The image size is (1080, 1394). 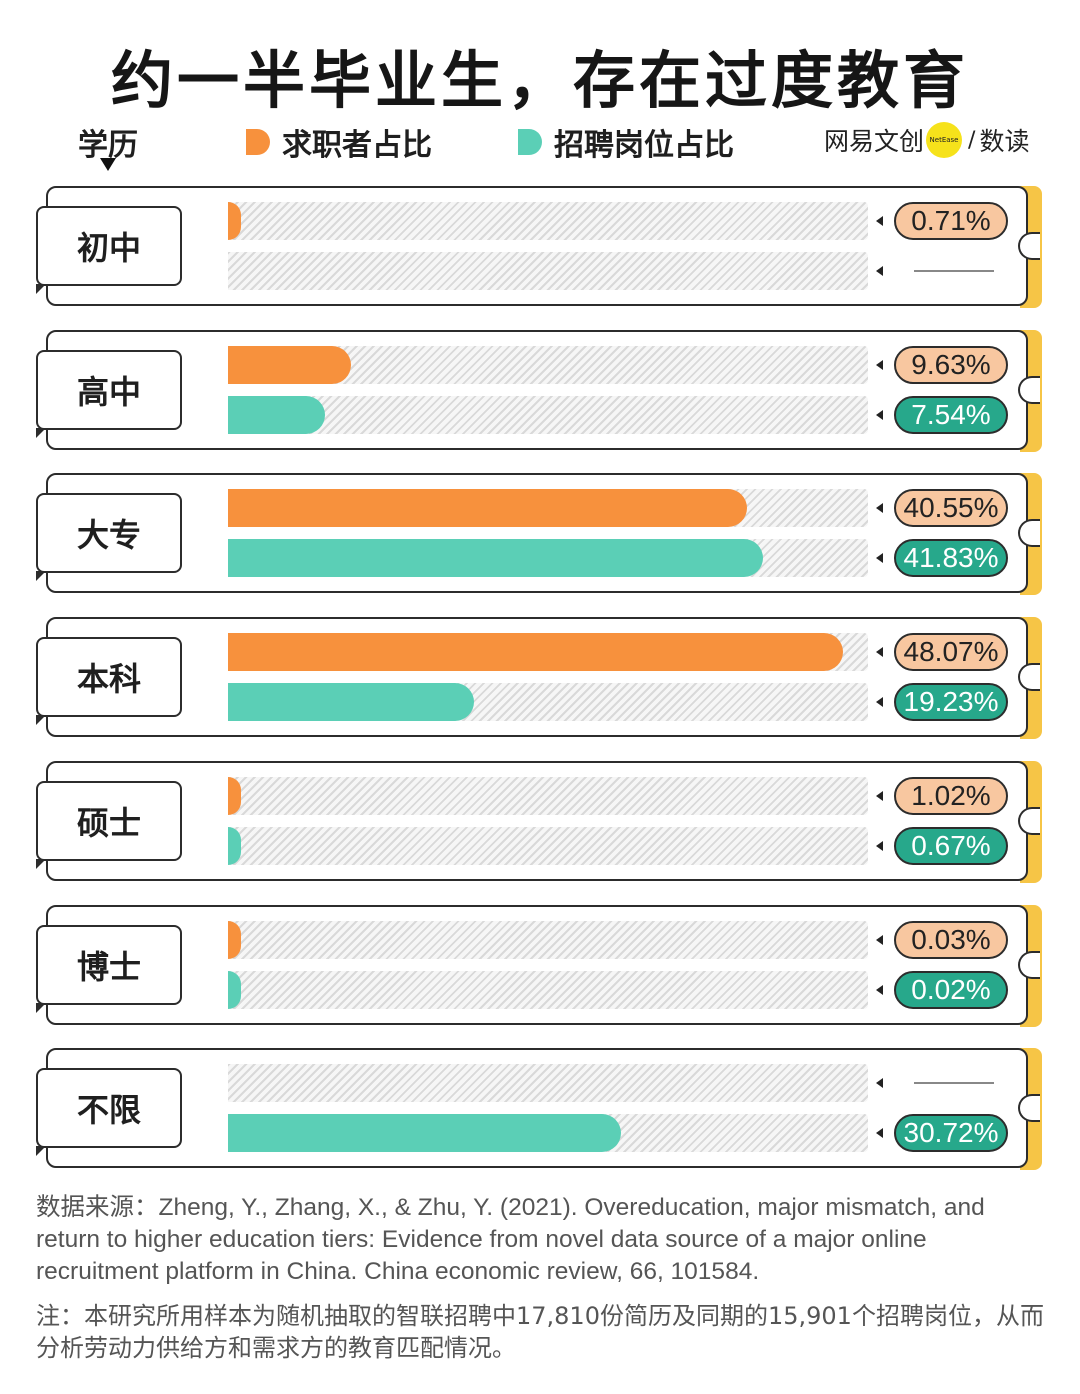 What do you see at coordinates (109, 533) in the screenshot?
I see `category-label: 大专` at bounding box center [109, 533].